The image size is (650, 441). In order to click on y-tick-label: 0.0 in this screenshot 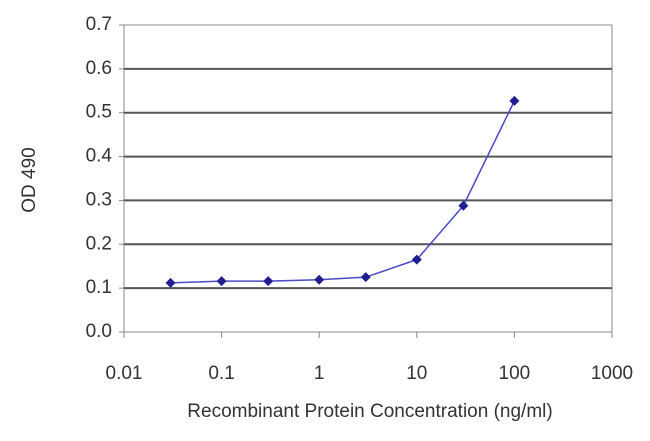, I will do `click(99, 331)`.